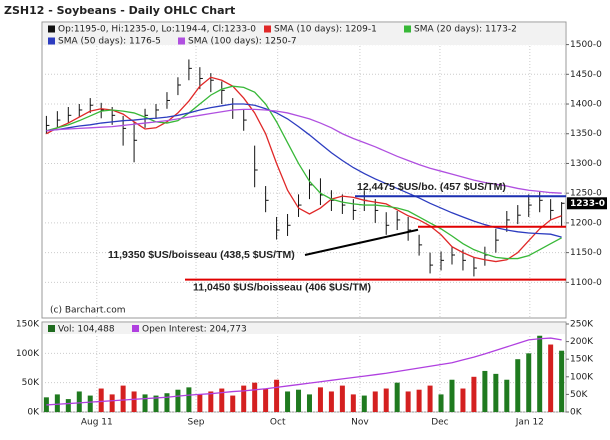  Describe the element at coordinates (586, 253) in the screenshot. I see `y-tick-label: 1150-0` at that location.